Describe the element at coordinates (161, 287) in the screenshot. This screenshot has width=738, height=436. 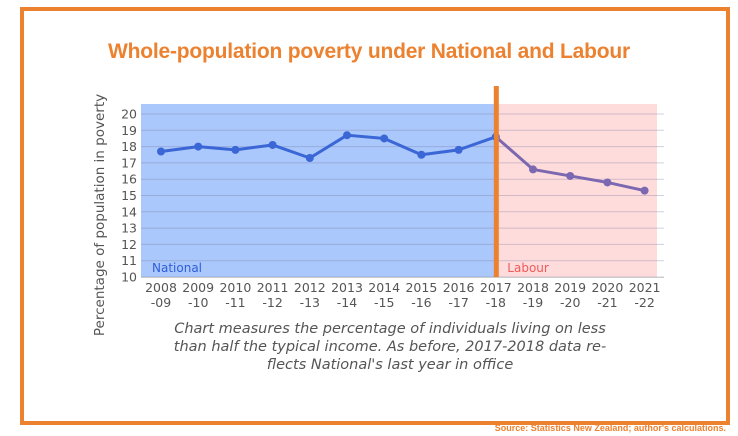
I see `x-tick-label: 2008` at that location.